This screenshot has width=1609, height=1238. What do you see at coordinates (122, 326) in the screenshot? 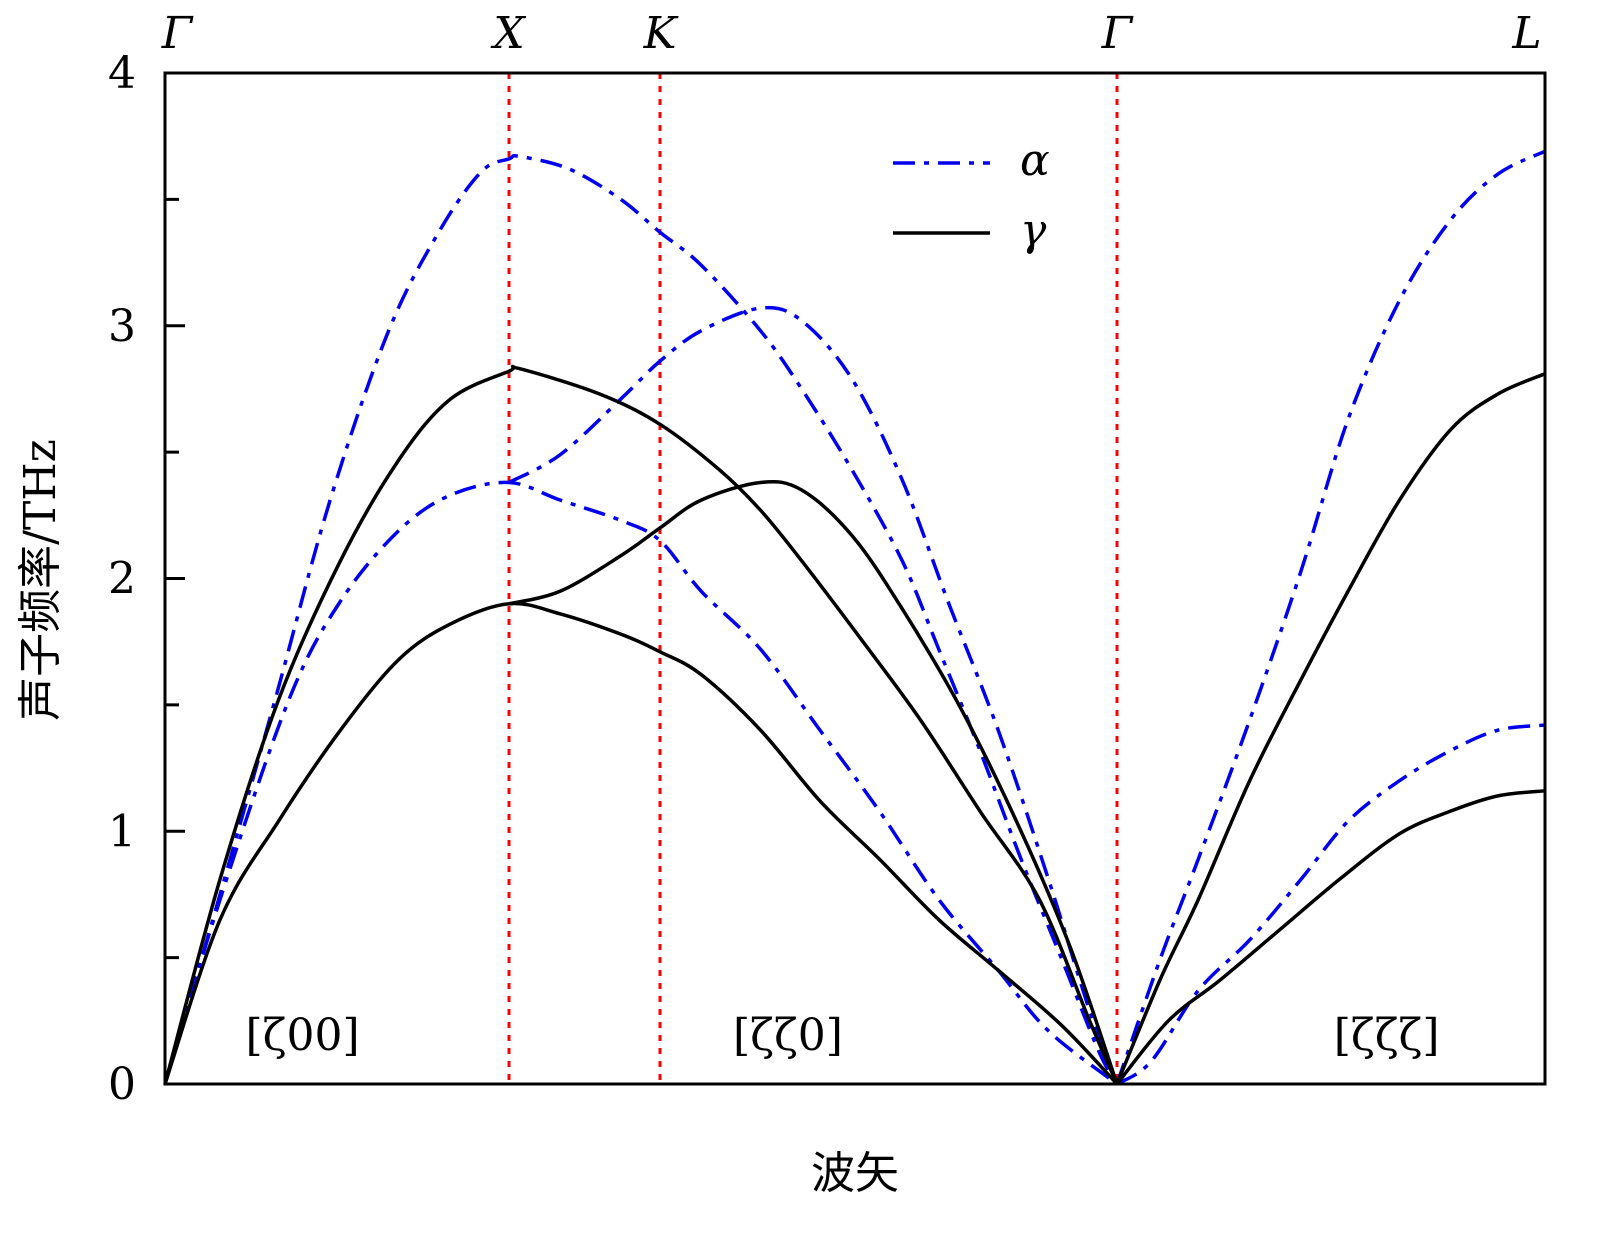
I see `y-tick-label: 3` at bounding box center [122, 326].